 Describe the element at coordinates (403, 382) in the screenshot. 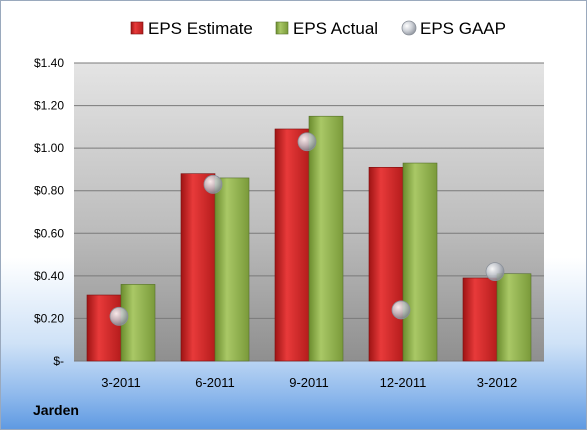

I see `x-tick-label: 12-2011` at that location.